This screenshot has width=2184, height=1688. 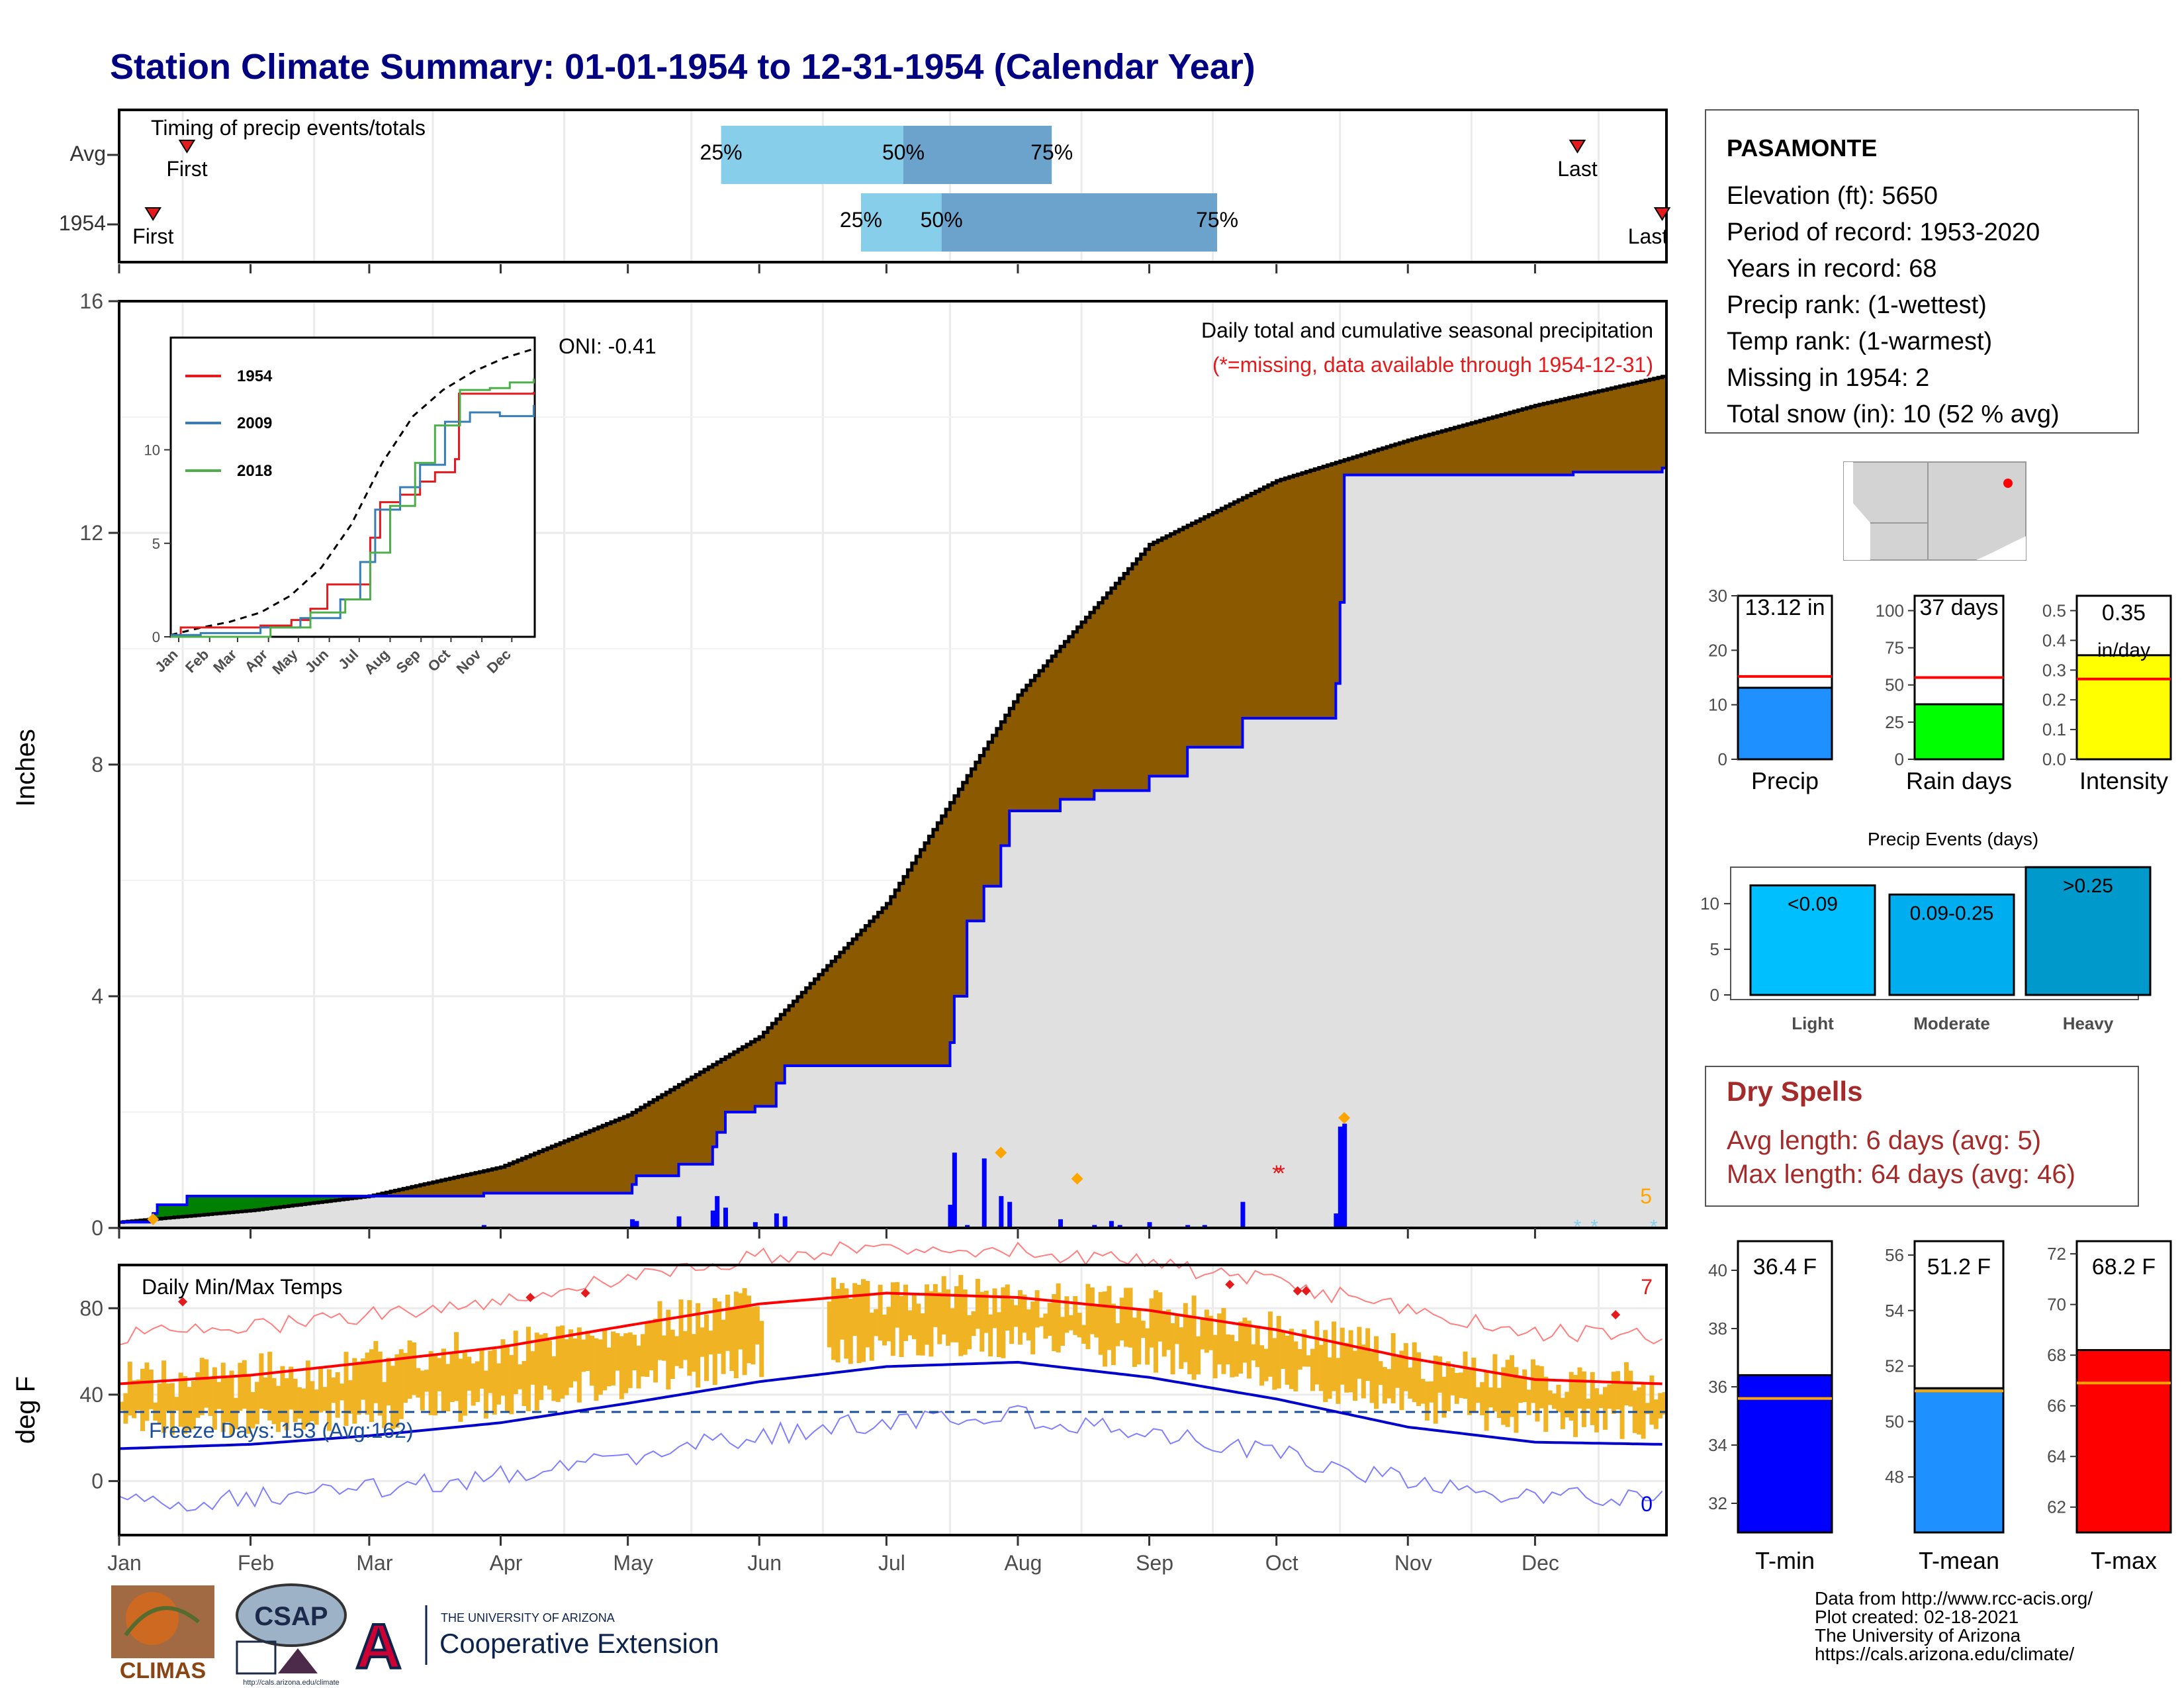 I want to click on temp-title: Daily Min/Max Temps, so click(x=242, y=1287).